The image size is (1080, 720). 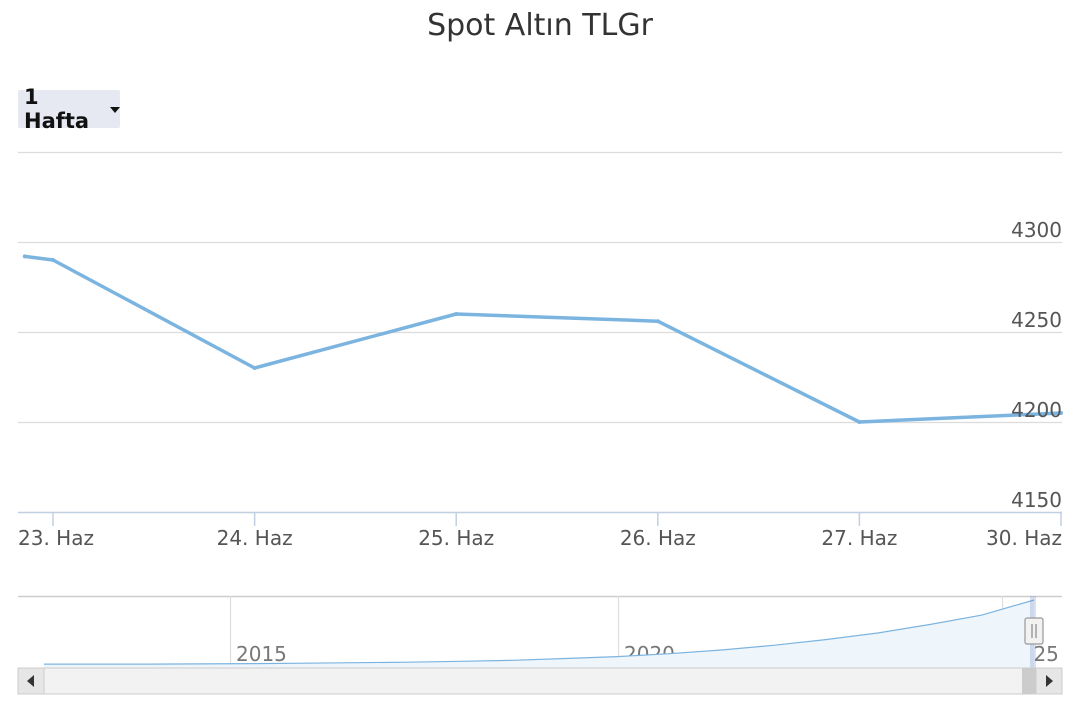 I want to click on navigator-scrollbar, so click(x=540, y=681).